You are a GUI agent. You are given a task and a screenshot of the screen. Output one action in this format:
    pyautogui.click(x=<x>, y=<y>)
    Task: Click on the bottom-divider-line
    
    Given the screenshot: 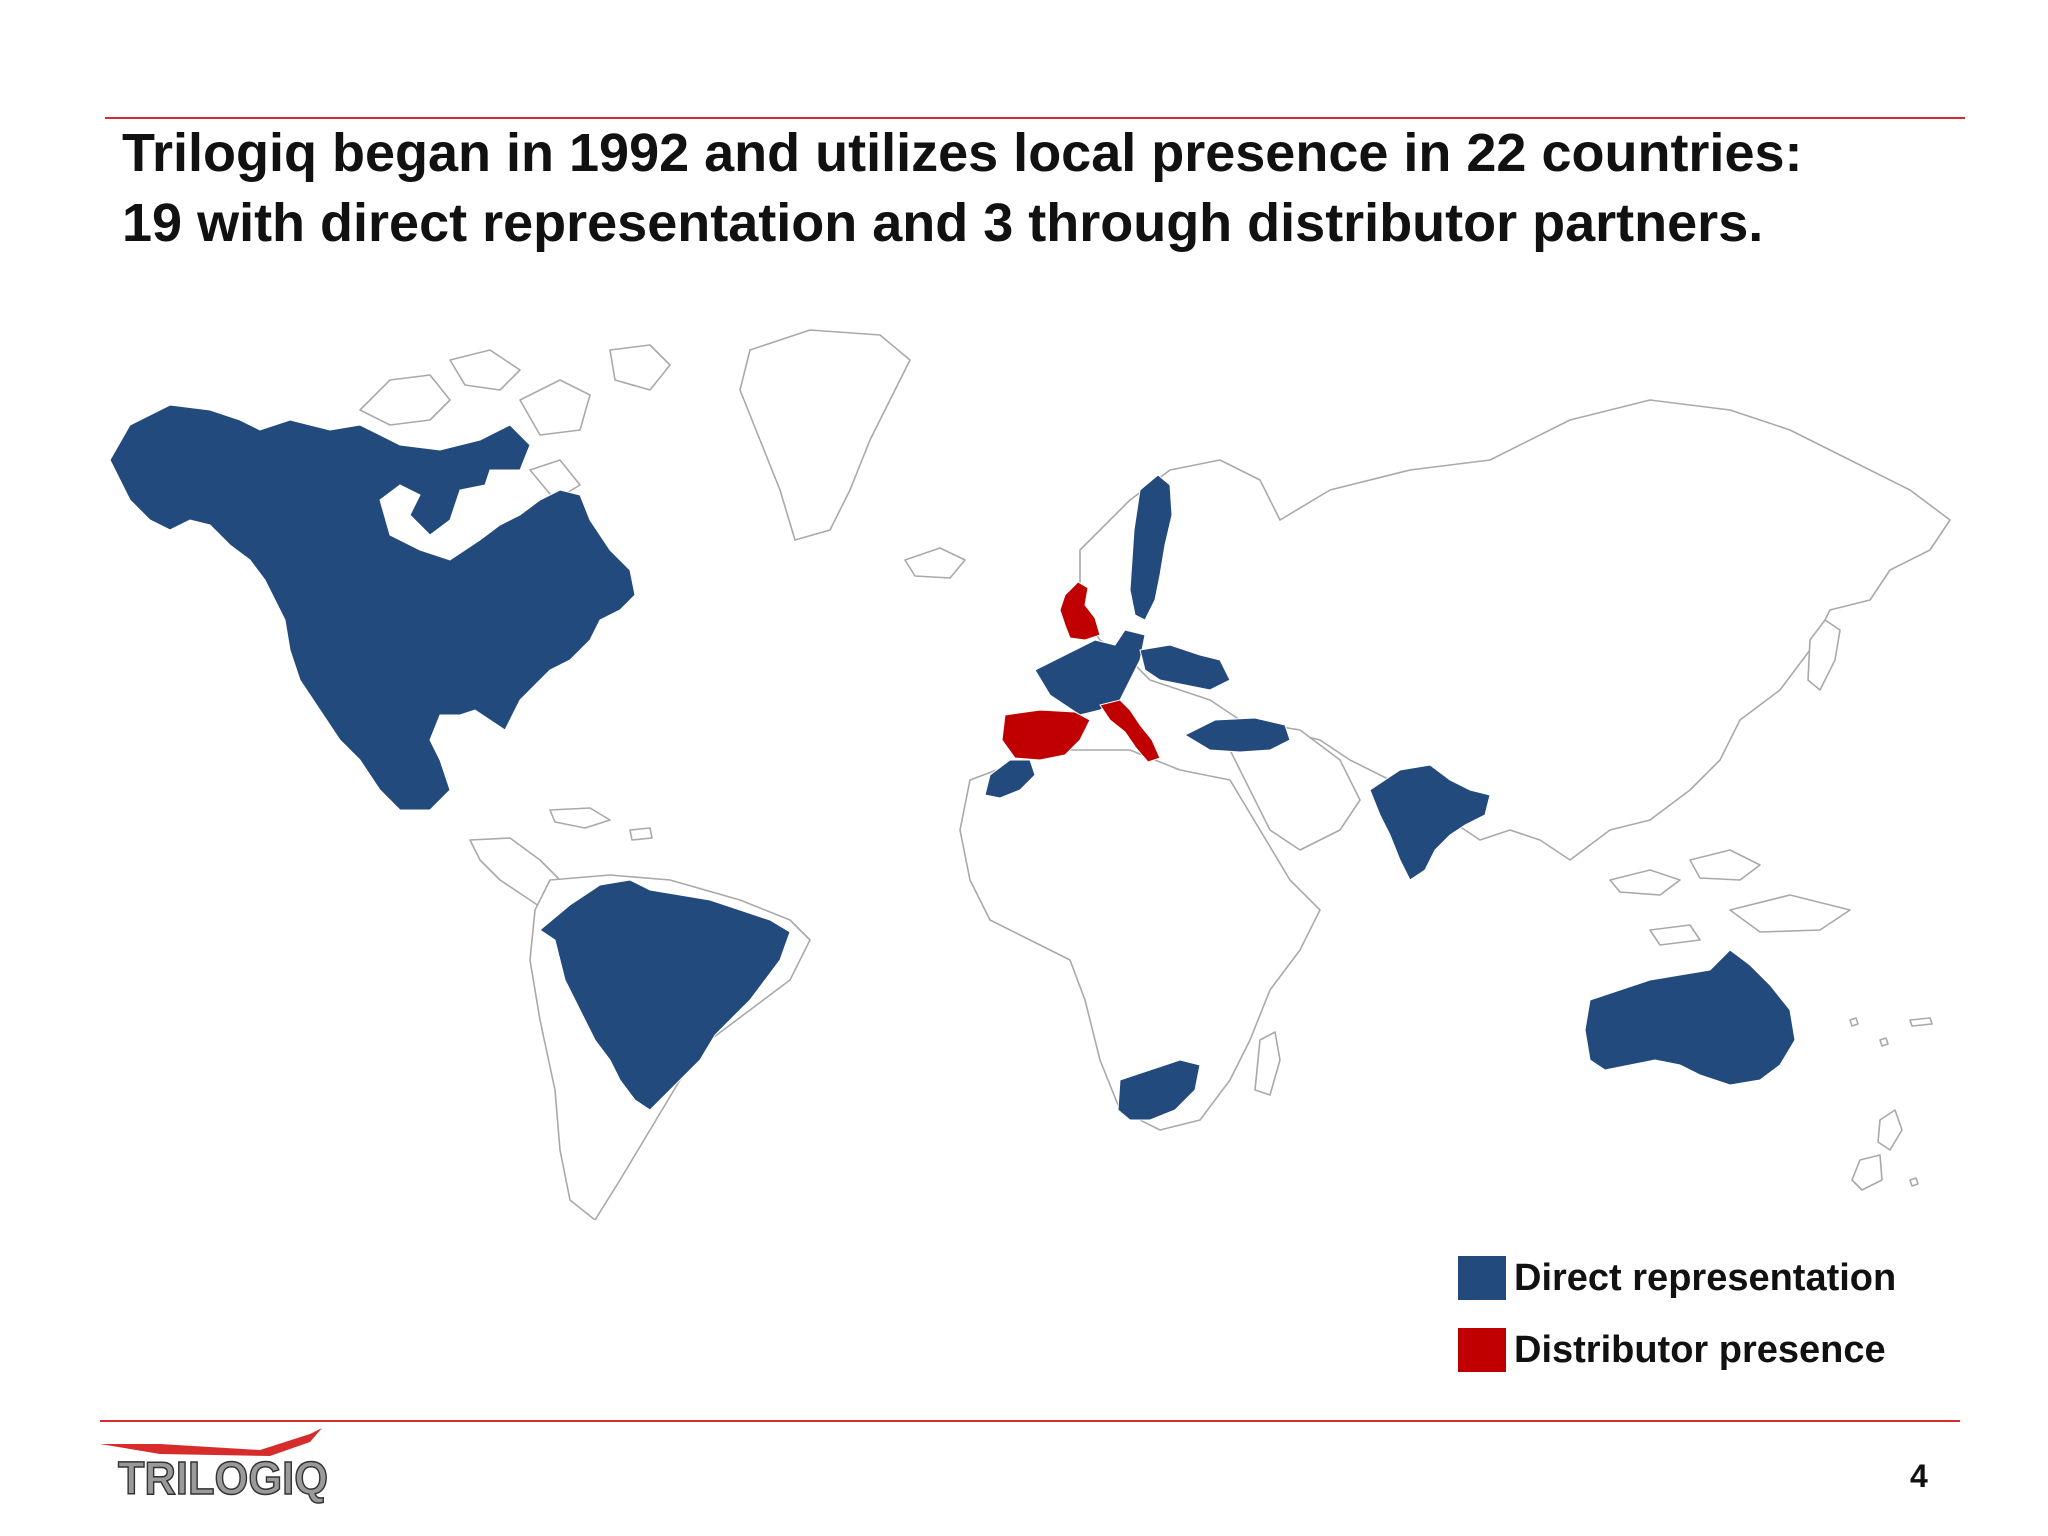 What is the action you would take?
    pyautogui.click(x=1030, y=1421)
    